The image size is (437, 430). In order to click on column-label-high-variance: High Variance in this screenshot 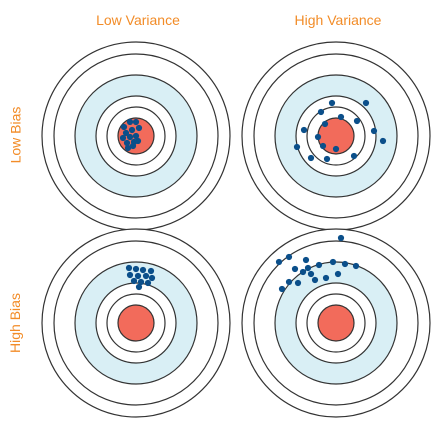, I will do `click(338, 20)`.